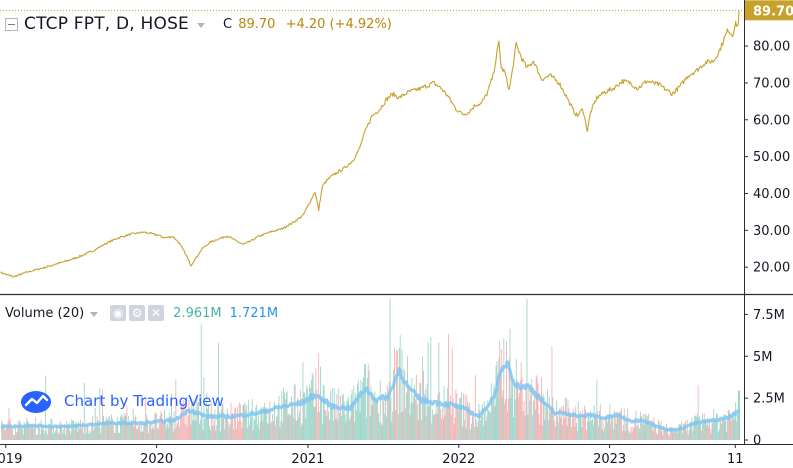 The width and height of the screenshot is (793, 468). Describe the element at coordinates (36, 402) in the screenshot. I see `tradingview-logo-icon` at that location.